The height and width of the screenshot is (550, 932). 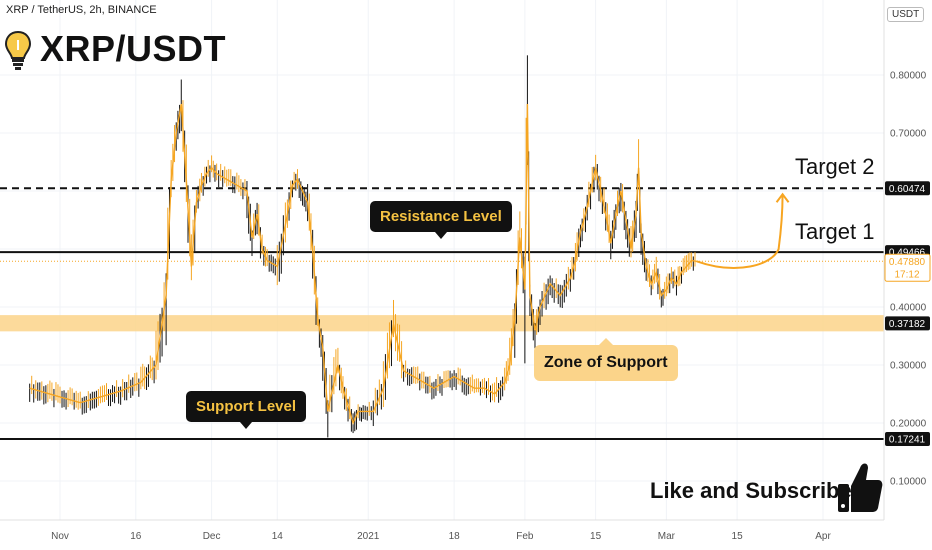 What do you see at coordinates (751, 490) in the screenshot?
I see `like-subscribe-text: Like and Subscribe` at bounding box center [751, 490].